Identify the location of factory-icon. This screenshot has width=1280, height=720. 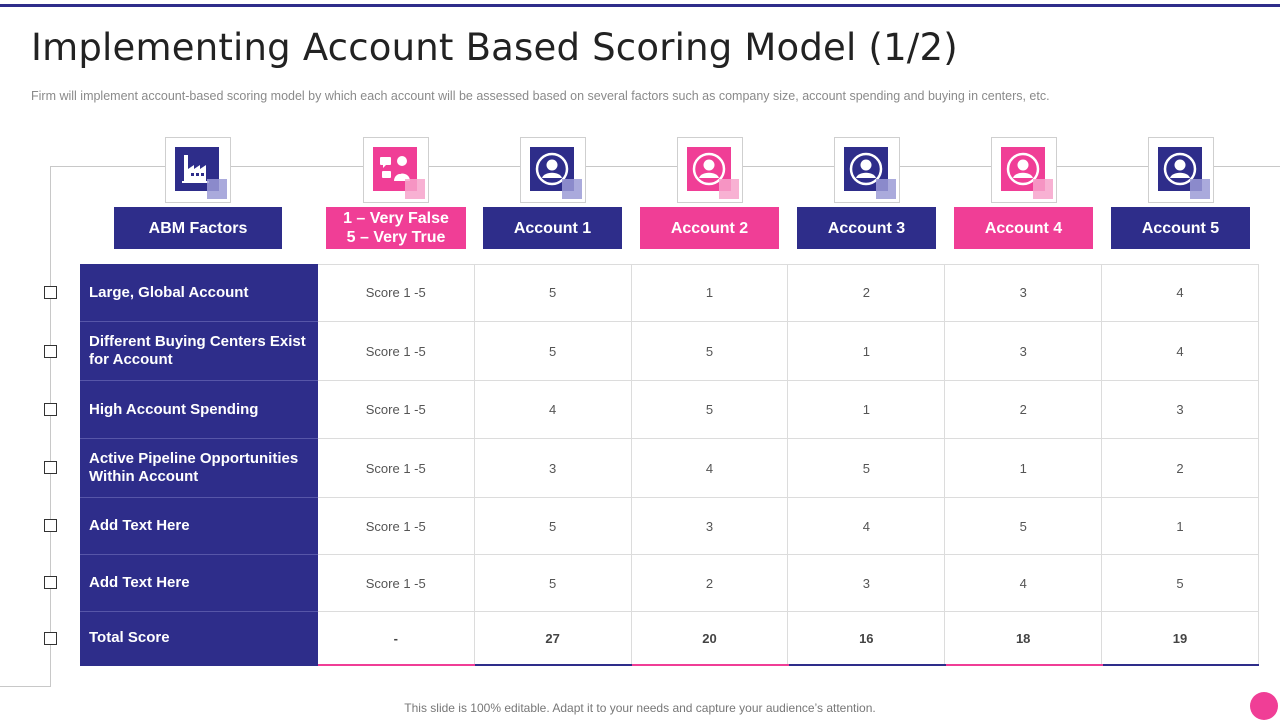
(197, 169).